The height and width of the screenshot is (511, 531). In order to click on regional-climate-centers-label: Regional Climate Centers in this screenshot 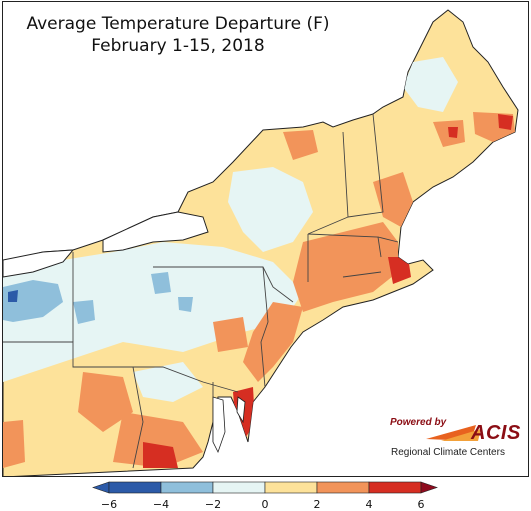, I will do `click(448, 452)`.